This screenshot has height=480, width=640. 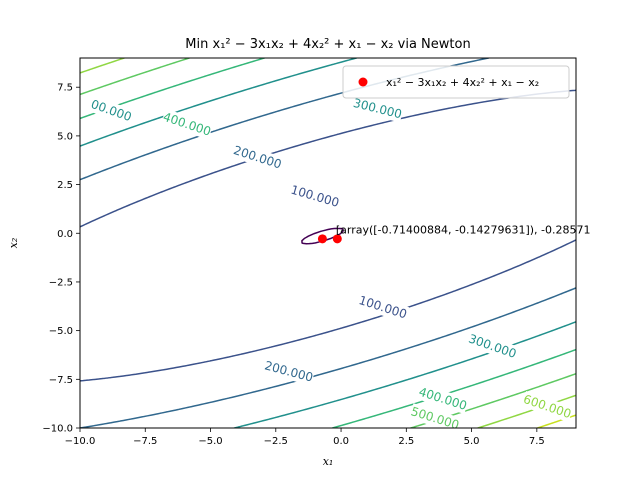 What do you see at coordinates (61, 259) in the screenshot?
I see `y-axis: −10.0 −7.5 −5.0 −2.5 0.0 2.5 5.0 7.5` at bounding box center [61, 259].